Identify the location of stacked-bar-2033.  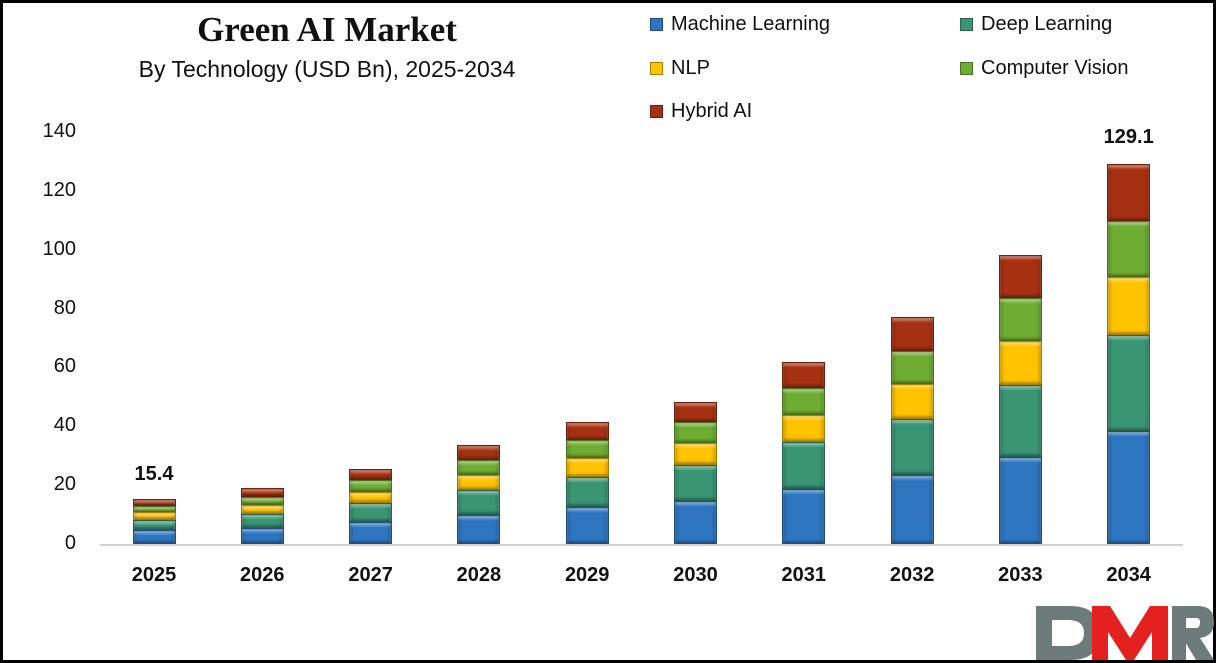
(1020, 399).